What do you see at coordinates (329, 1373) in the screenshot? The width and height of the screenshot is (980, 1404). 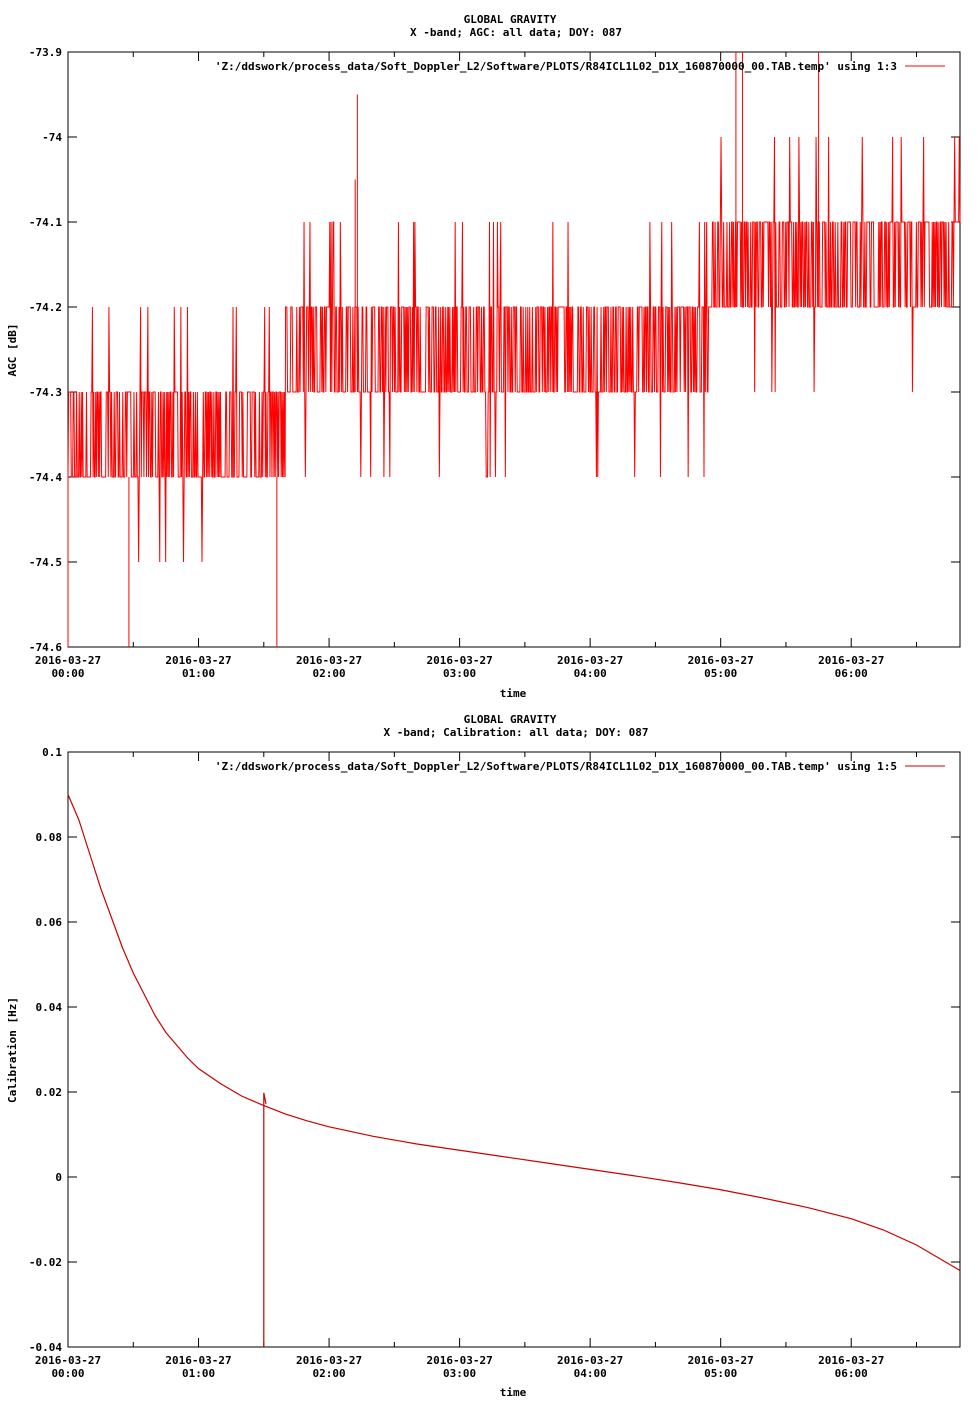 I see `cal-x-tick-time: 02:00` at bounding box center [329, 1373].